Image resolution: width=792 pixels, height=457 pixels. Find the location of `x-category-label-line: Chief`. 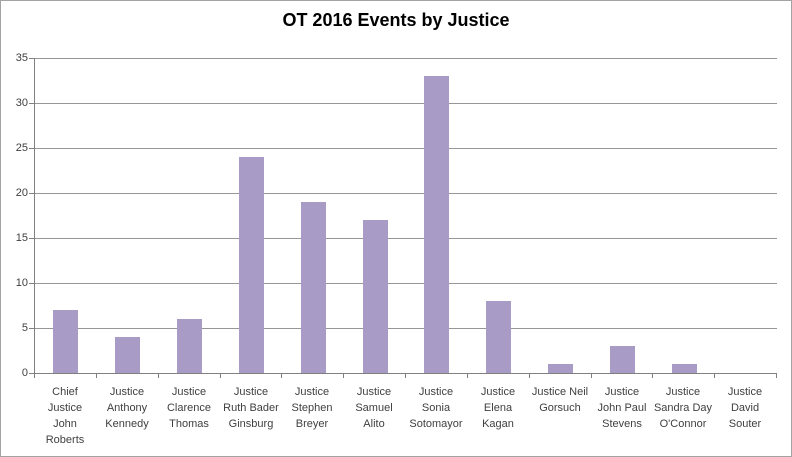

x-category-label-line: Chief is located at coordinates (65, 392).